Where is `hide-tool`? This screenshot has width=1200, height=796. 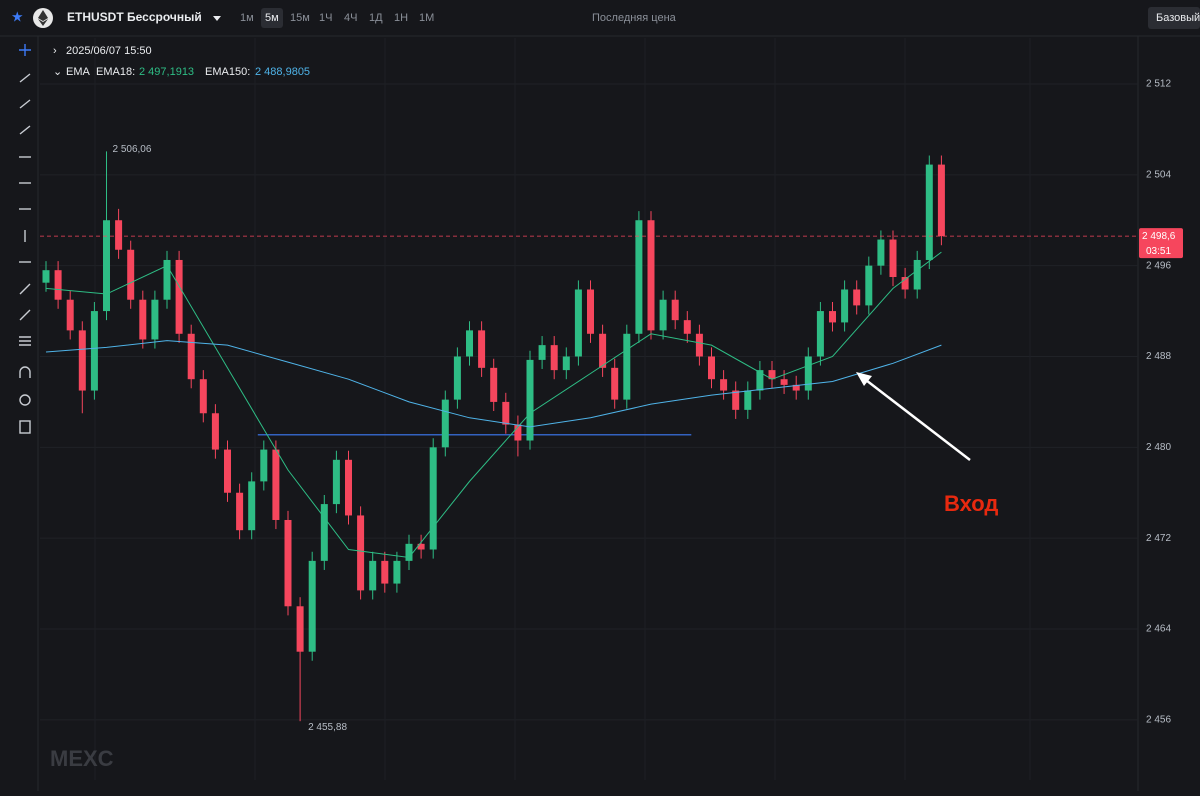 hide-tool is located at coordinates (25, 400).